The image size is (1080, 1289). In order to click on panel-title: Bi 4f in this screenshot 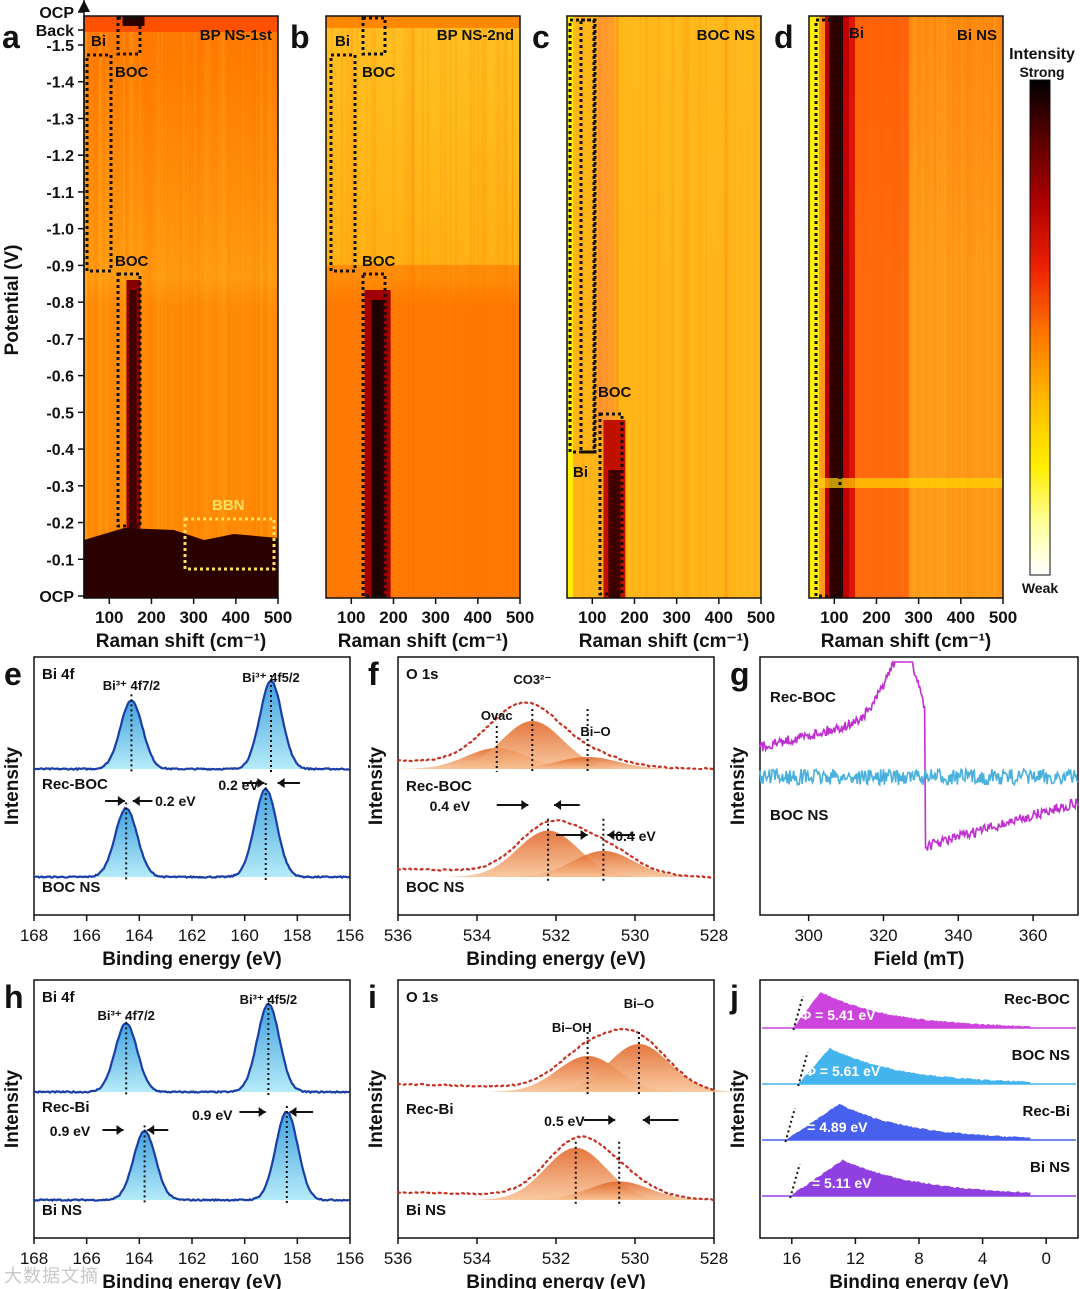, I will do `click(59, 674)`.